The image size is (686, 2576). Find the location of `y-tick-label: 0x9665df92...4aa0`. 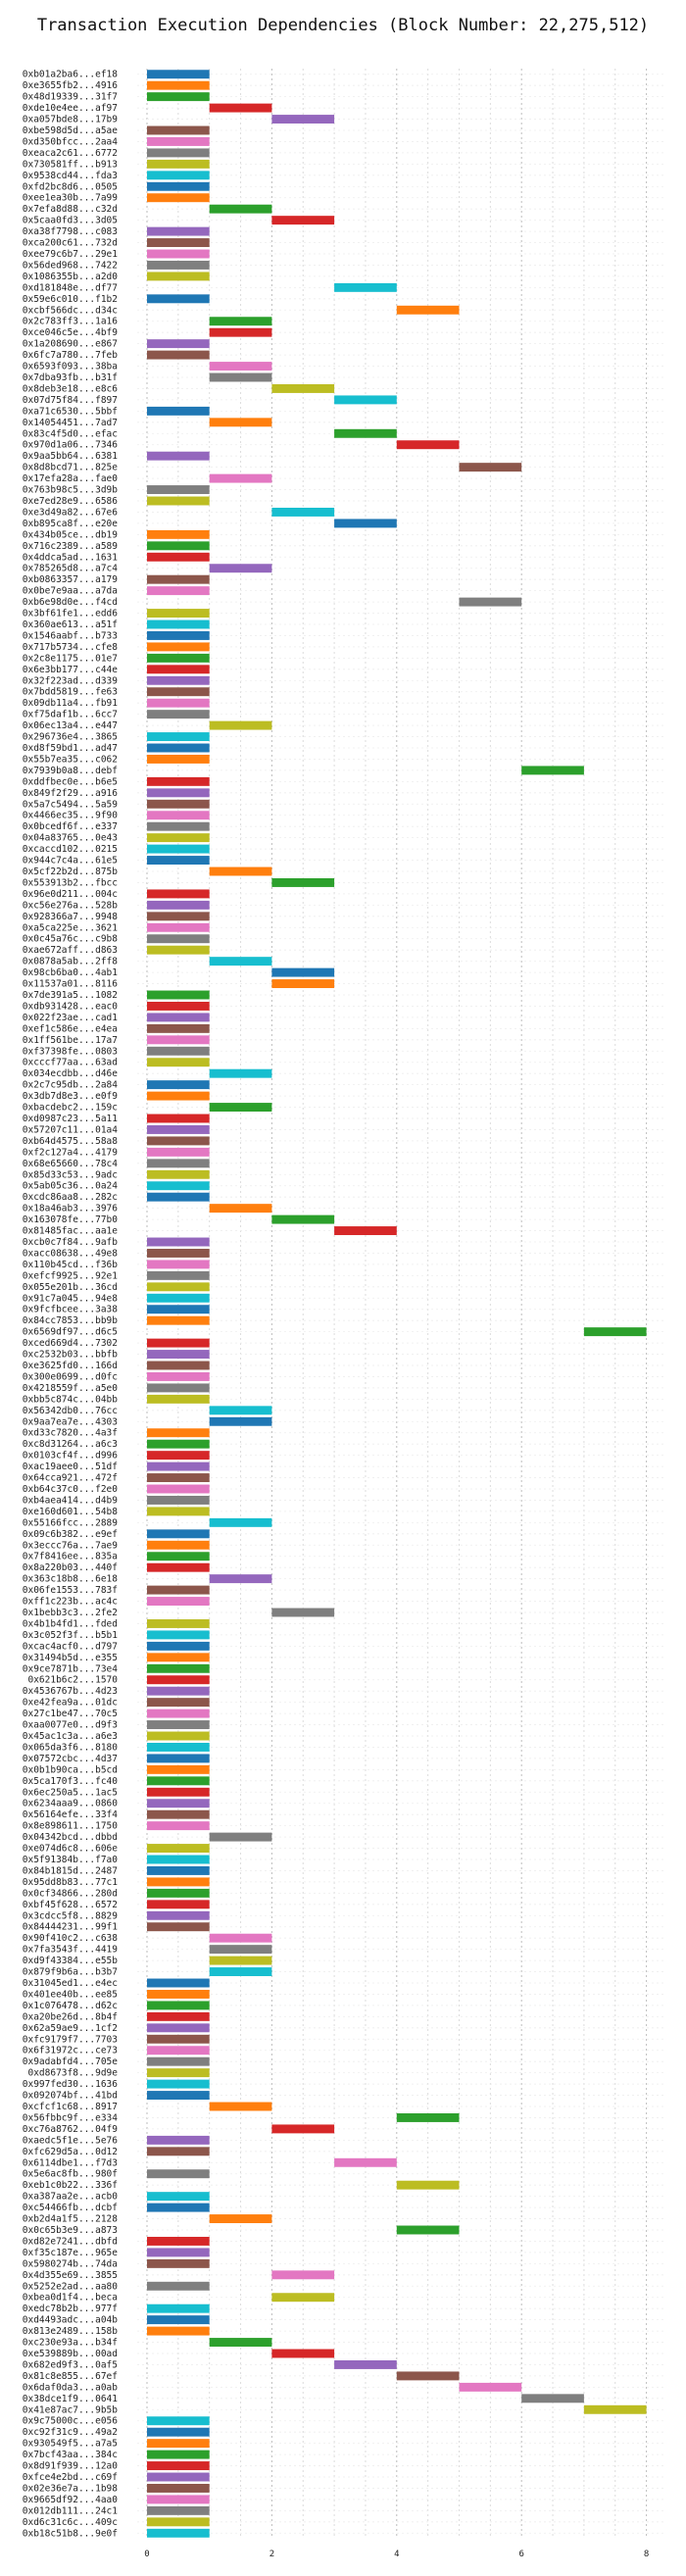

y-tick-label: 0x9665df92...4aa0 is located at coordinates (71, 2500).